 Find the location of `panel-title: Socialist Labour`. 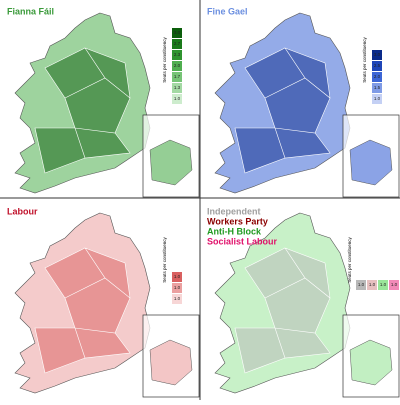

panel-title: Socialist Labour is located at coordinates (242, 241).